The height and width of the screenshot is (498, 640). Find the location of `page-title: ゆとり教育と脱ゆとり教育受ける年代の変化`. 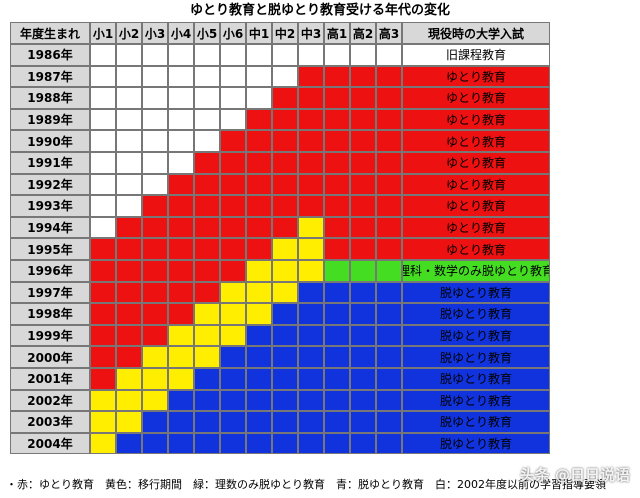

page-title: ゆとり教育と脱ゆとり教育受ける年代の変化 is located at coordinates (319, 10).